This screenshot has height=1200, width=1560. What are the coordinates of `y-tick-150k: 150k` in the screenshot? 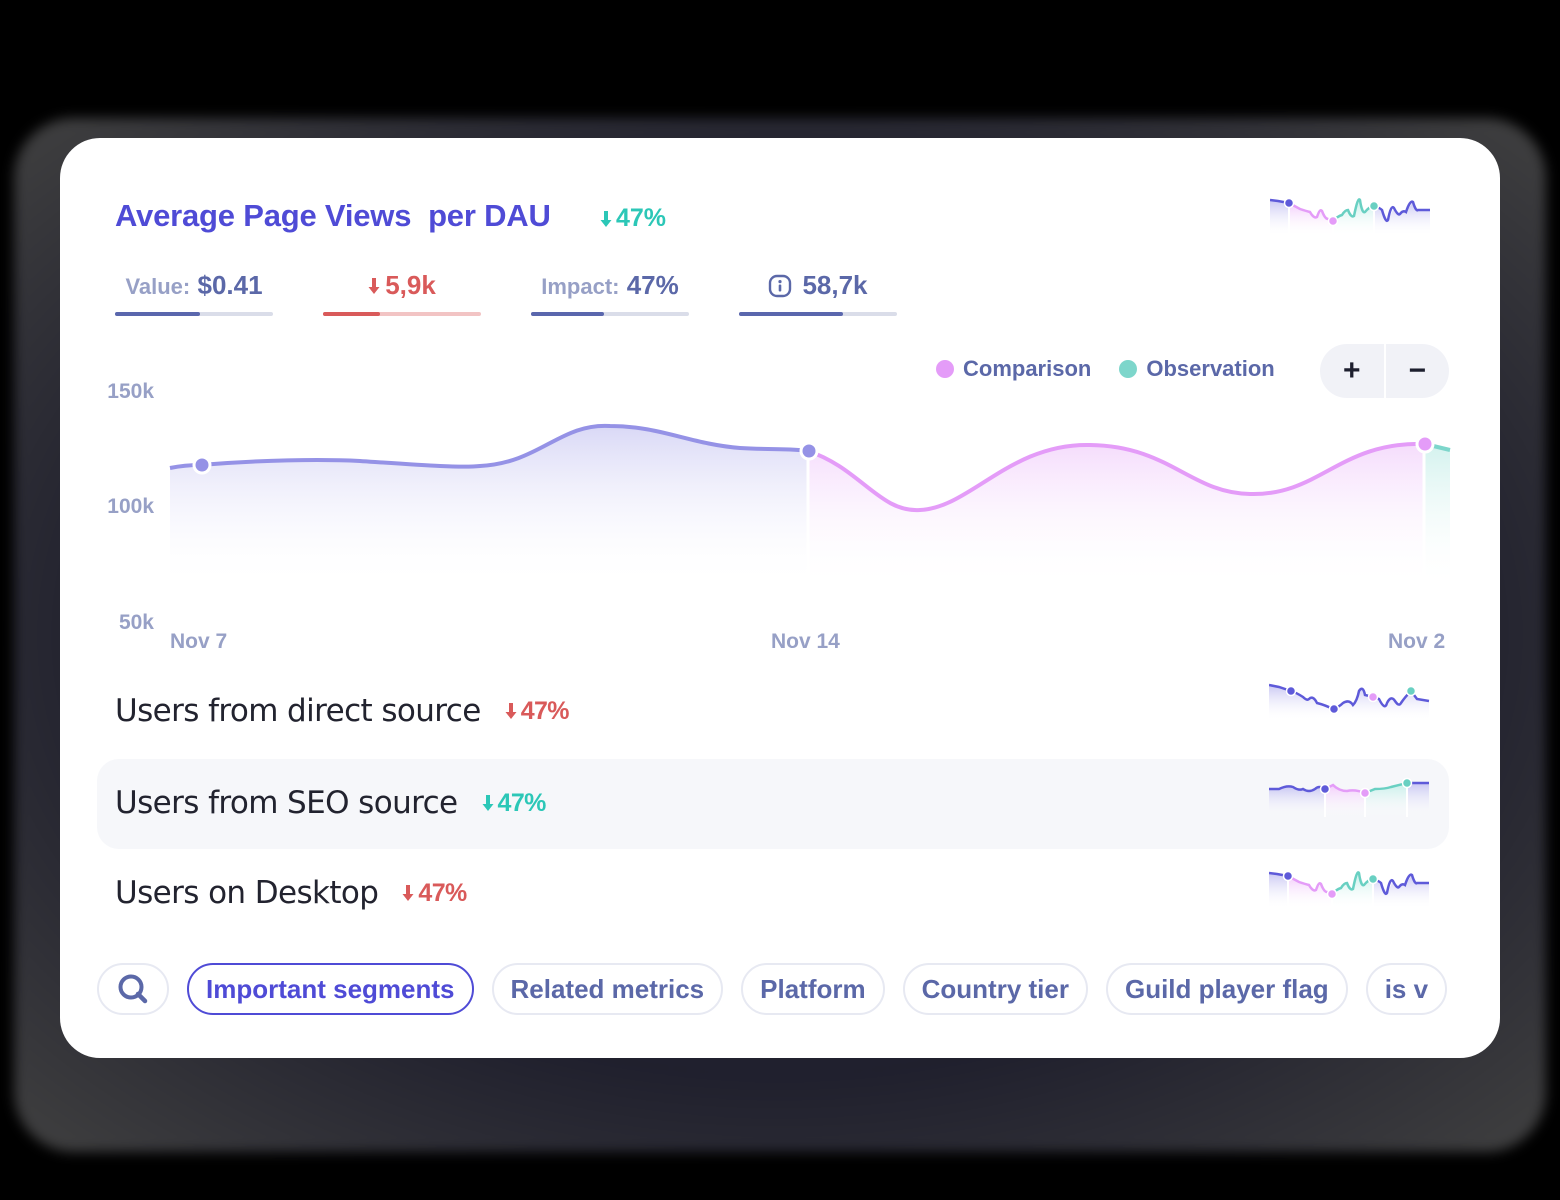 It's located at (130, 391).